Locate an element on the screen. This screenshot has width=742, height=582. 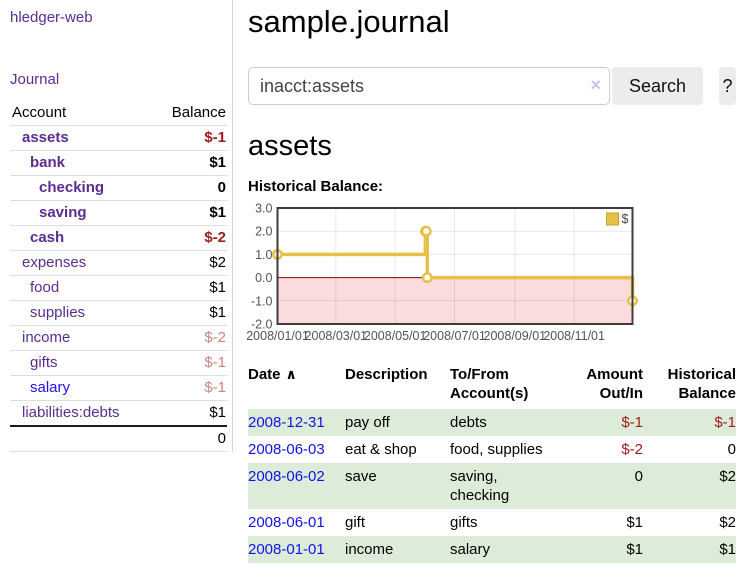
transaction-date-link: 2008-12-31 is located at coordinates (286, 422).